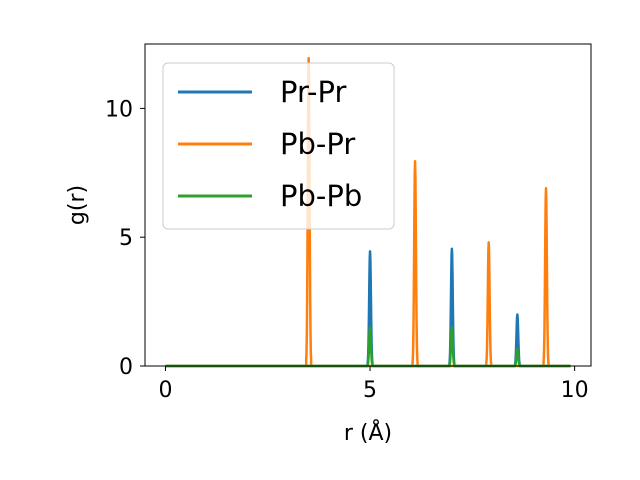  I want to click on y-tick-label: 10, so click(119, 109).